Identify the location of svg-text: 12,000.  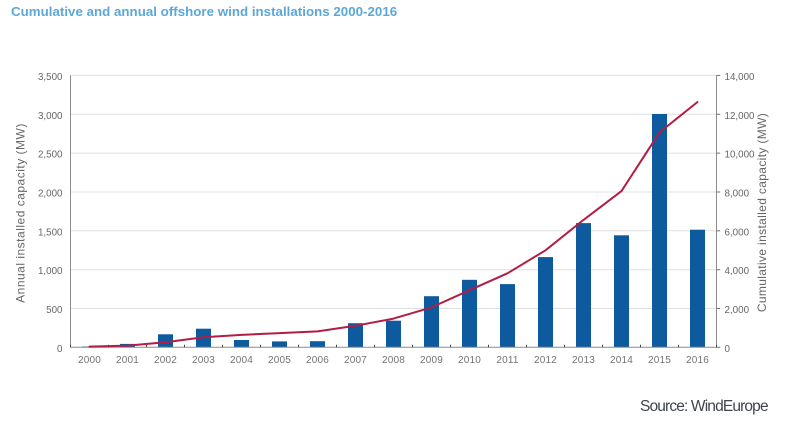
(740, 116).